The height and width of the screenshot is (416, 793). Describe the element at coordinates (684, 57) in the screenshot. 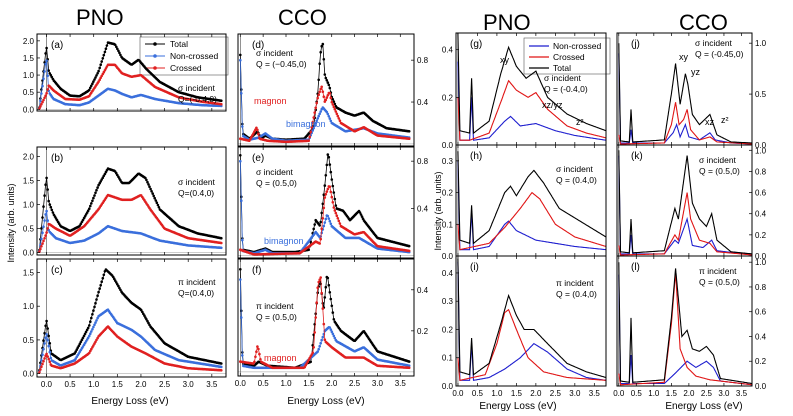

I see `peak-label: xy` at that location.